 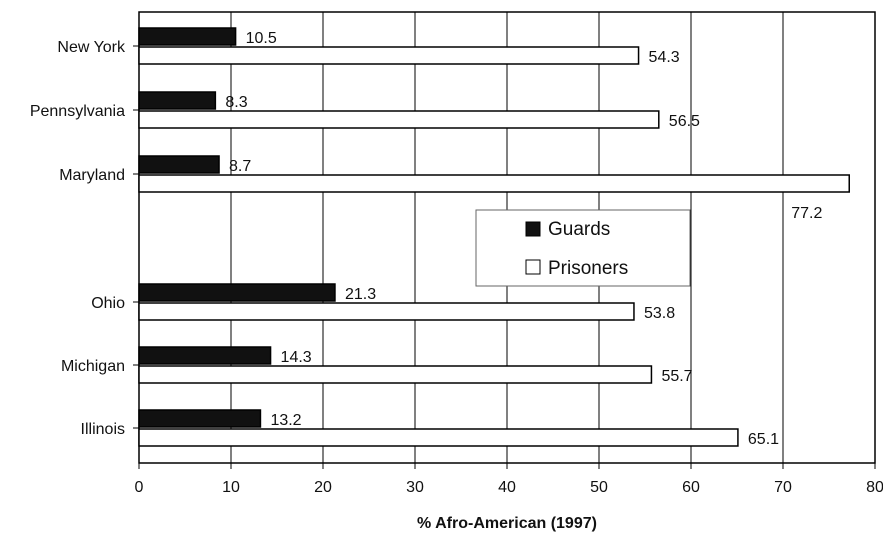 What do you see at coordinates (91, 47) in the screenshot?
I see `category-label: New York` at bounding box center [91, 47].